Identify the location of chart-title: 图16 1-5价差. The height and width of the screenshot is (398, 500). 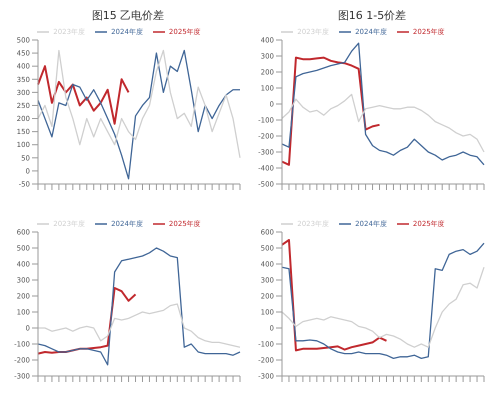
(372, 16).